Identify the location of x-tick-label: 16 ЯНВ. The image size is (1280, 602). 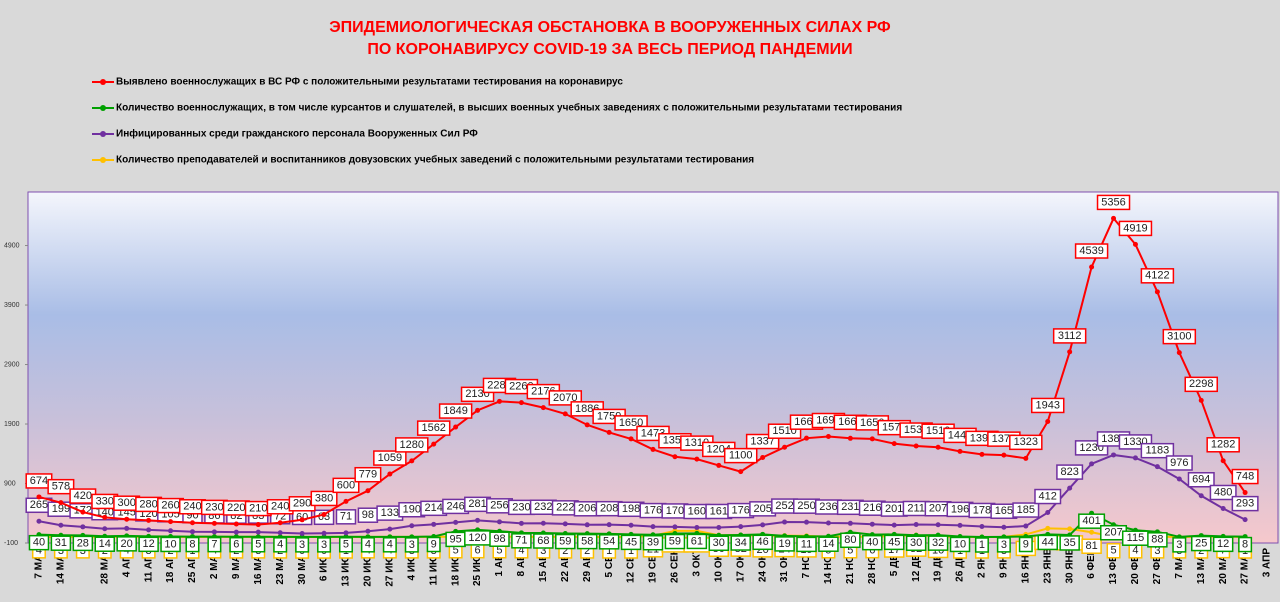
(1025, 566).